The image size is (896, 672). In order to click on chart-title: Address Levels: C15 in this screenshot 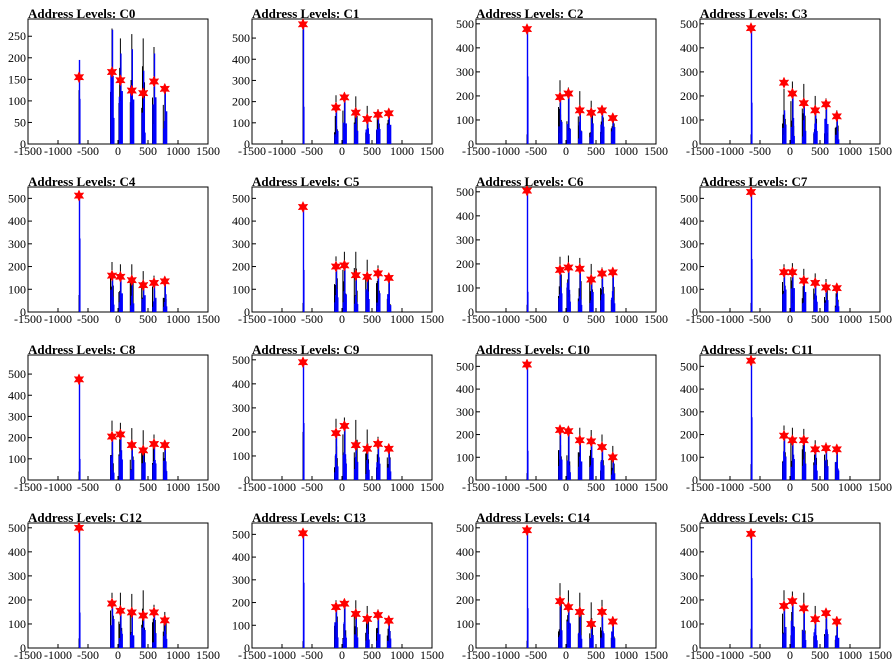, I will do `click(757, 517)`.